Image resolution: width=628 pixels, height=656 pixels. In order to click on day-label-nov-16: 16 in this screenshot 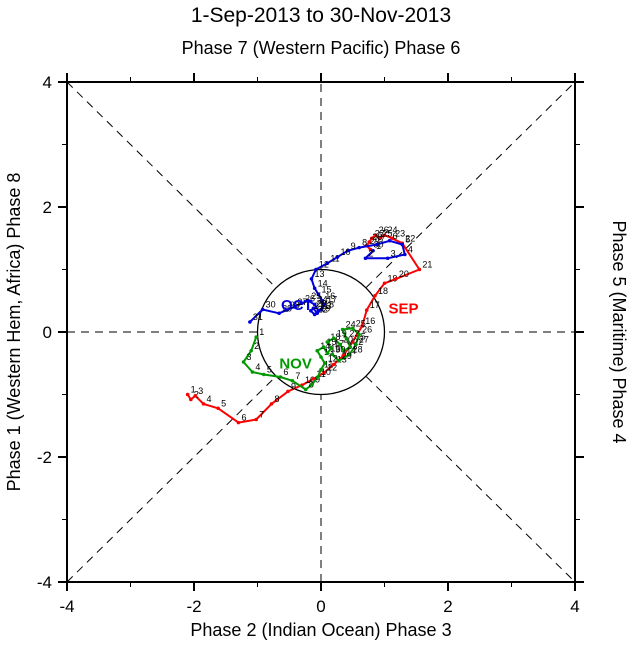, I will do `click(335, 348)`.